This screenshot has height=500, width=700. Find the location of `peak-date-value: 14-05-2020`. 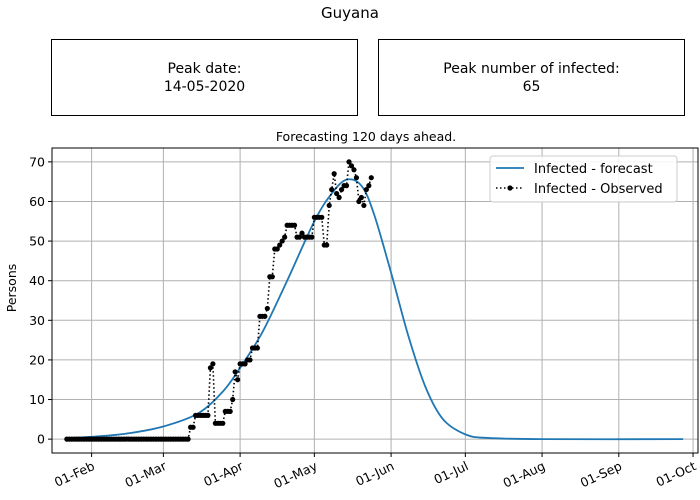

peak-date-value: 14-05-2020 is located at coordinates (204, 86).